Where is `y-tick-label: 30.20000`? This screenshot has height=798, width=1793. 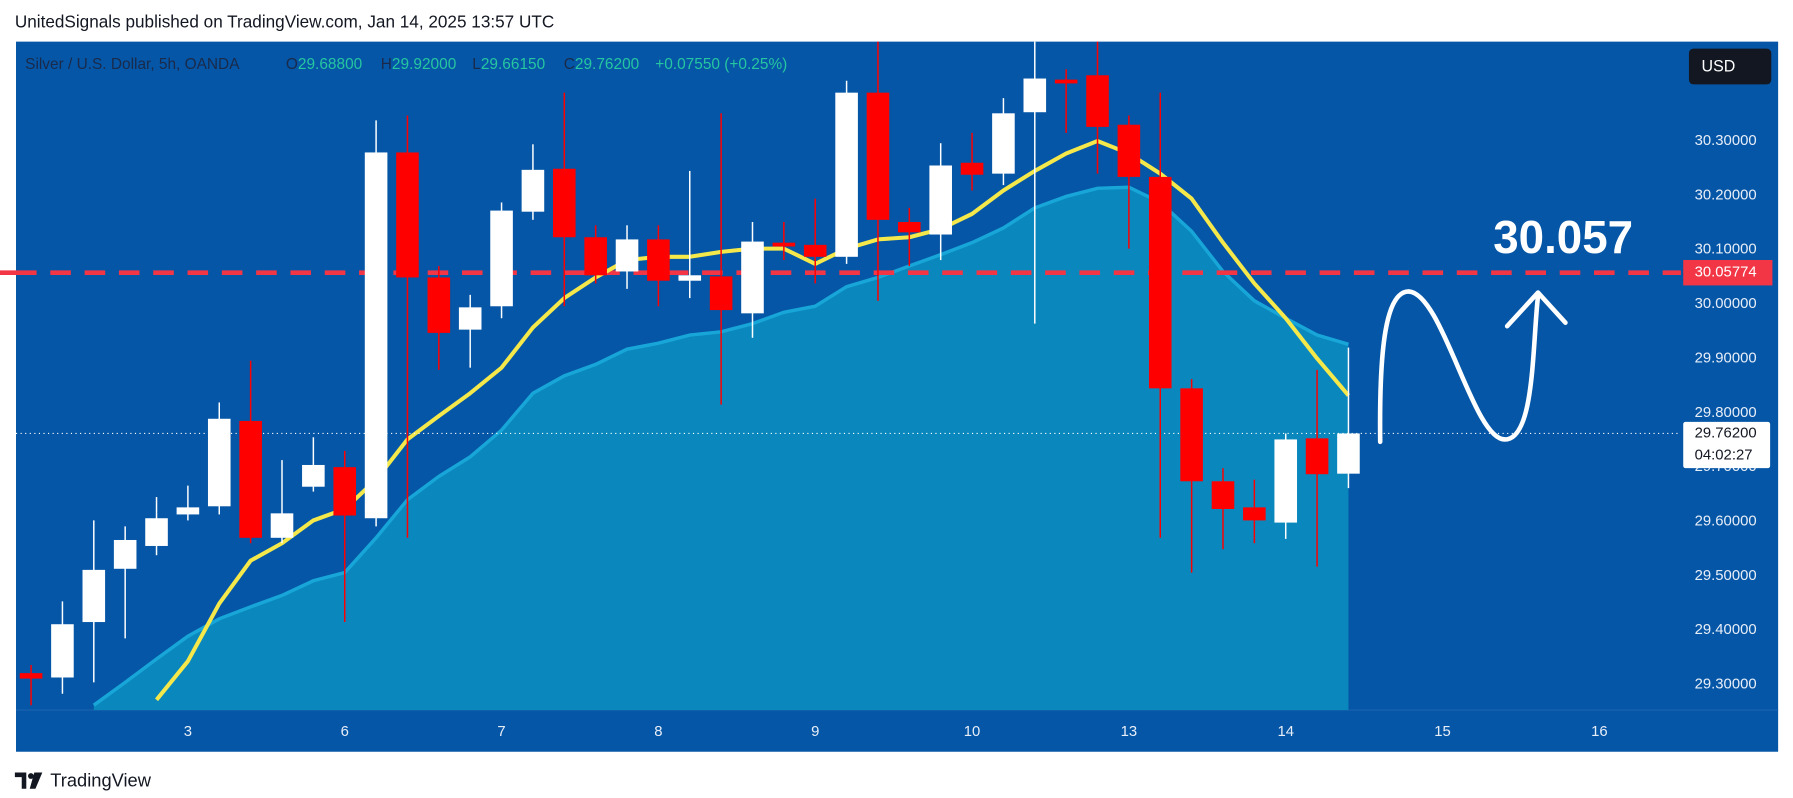
y-tick-label: 30.20000 is located at coordinates (1726, 194).